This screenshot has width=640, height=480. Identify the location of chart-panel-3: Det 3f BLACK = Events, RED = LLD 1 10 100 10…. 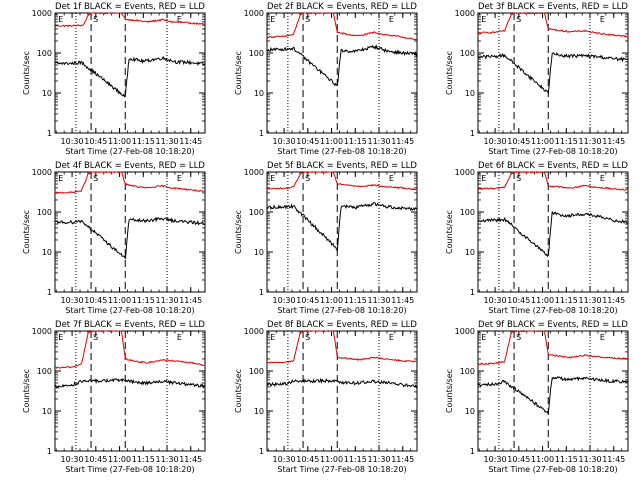
(537, 79).